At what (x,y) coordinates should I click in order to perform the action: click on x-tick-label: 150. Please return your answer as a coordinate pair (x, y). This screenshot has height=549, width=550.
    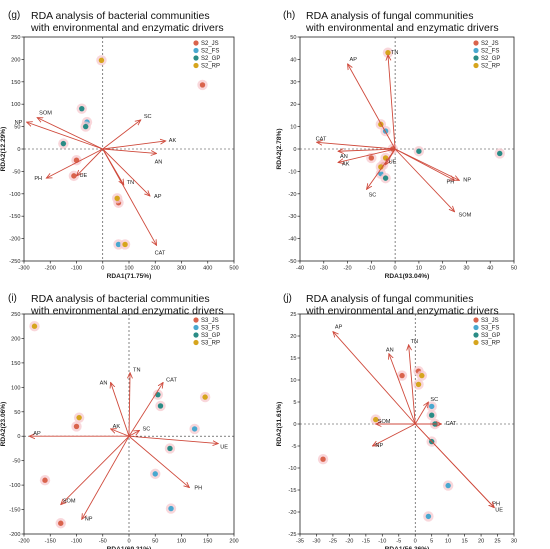
    Looking at the image, I should click on (207, 542).